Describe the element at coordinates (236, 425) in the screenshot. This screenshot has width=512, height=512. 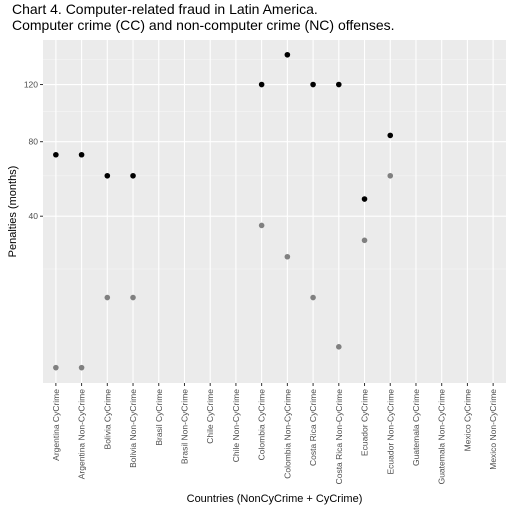
I see `x-tick-label: Chile Non-CyCrime` at that location.